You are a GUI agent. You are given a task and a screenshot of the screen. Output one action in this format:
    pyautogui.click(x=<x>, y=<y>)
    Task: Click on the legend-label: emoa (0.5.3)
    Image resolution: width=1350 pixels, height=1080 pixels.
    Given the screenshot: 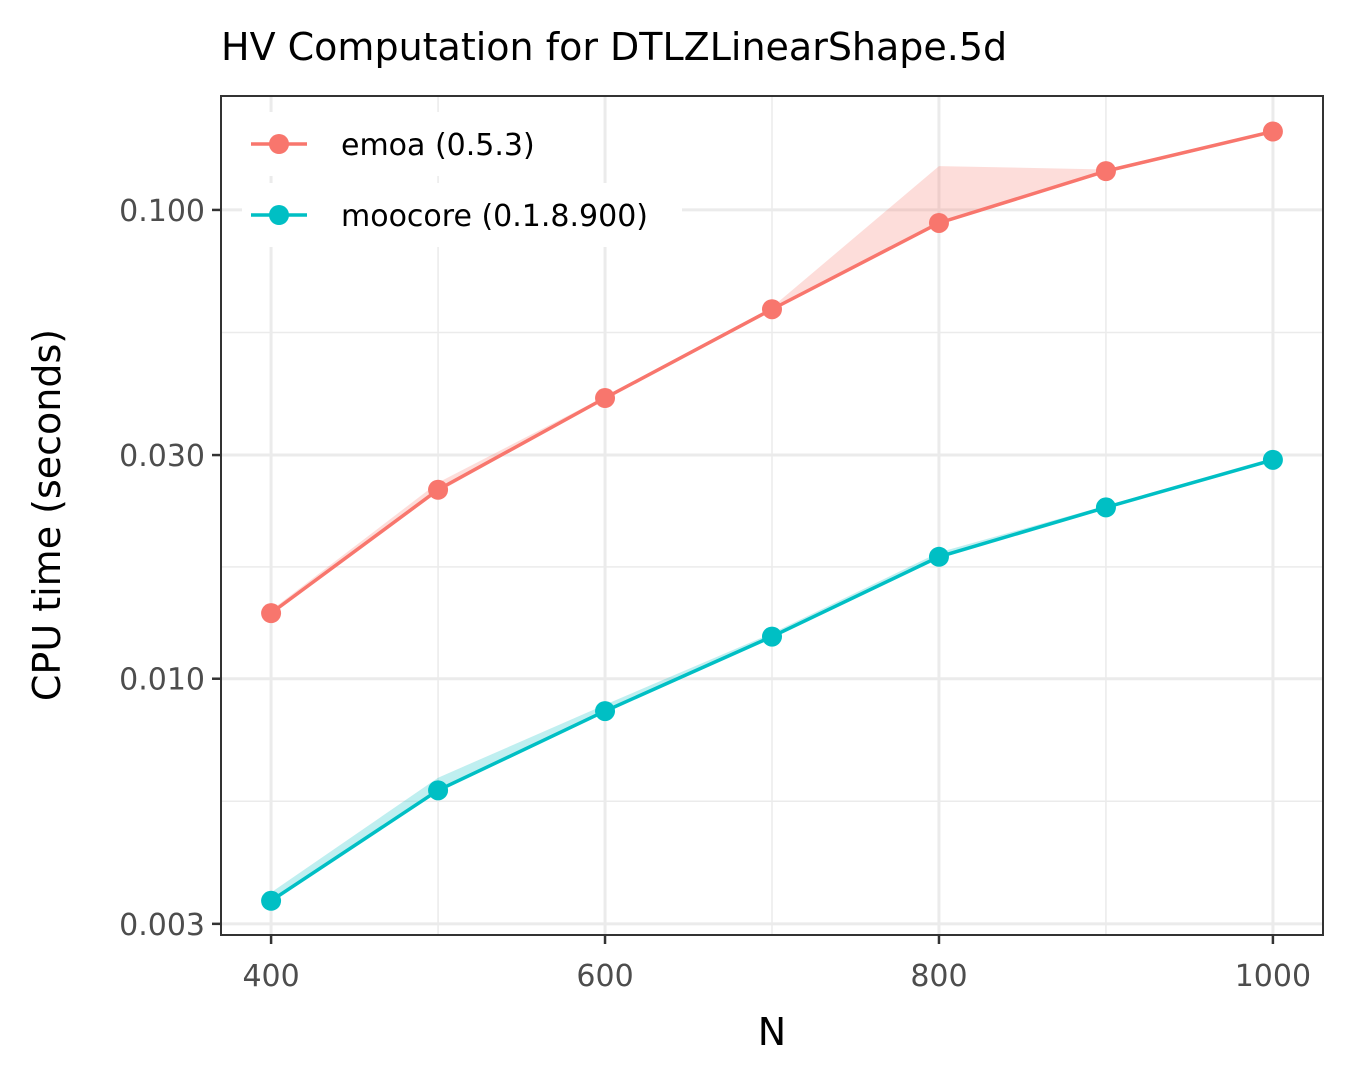 What is the action you would take?
    pyautogui.click(x=438, y=145)
    